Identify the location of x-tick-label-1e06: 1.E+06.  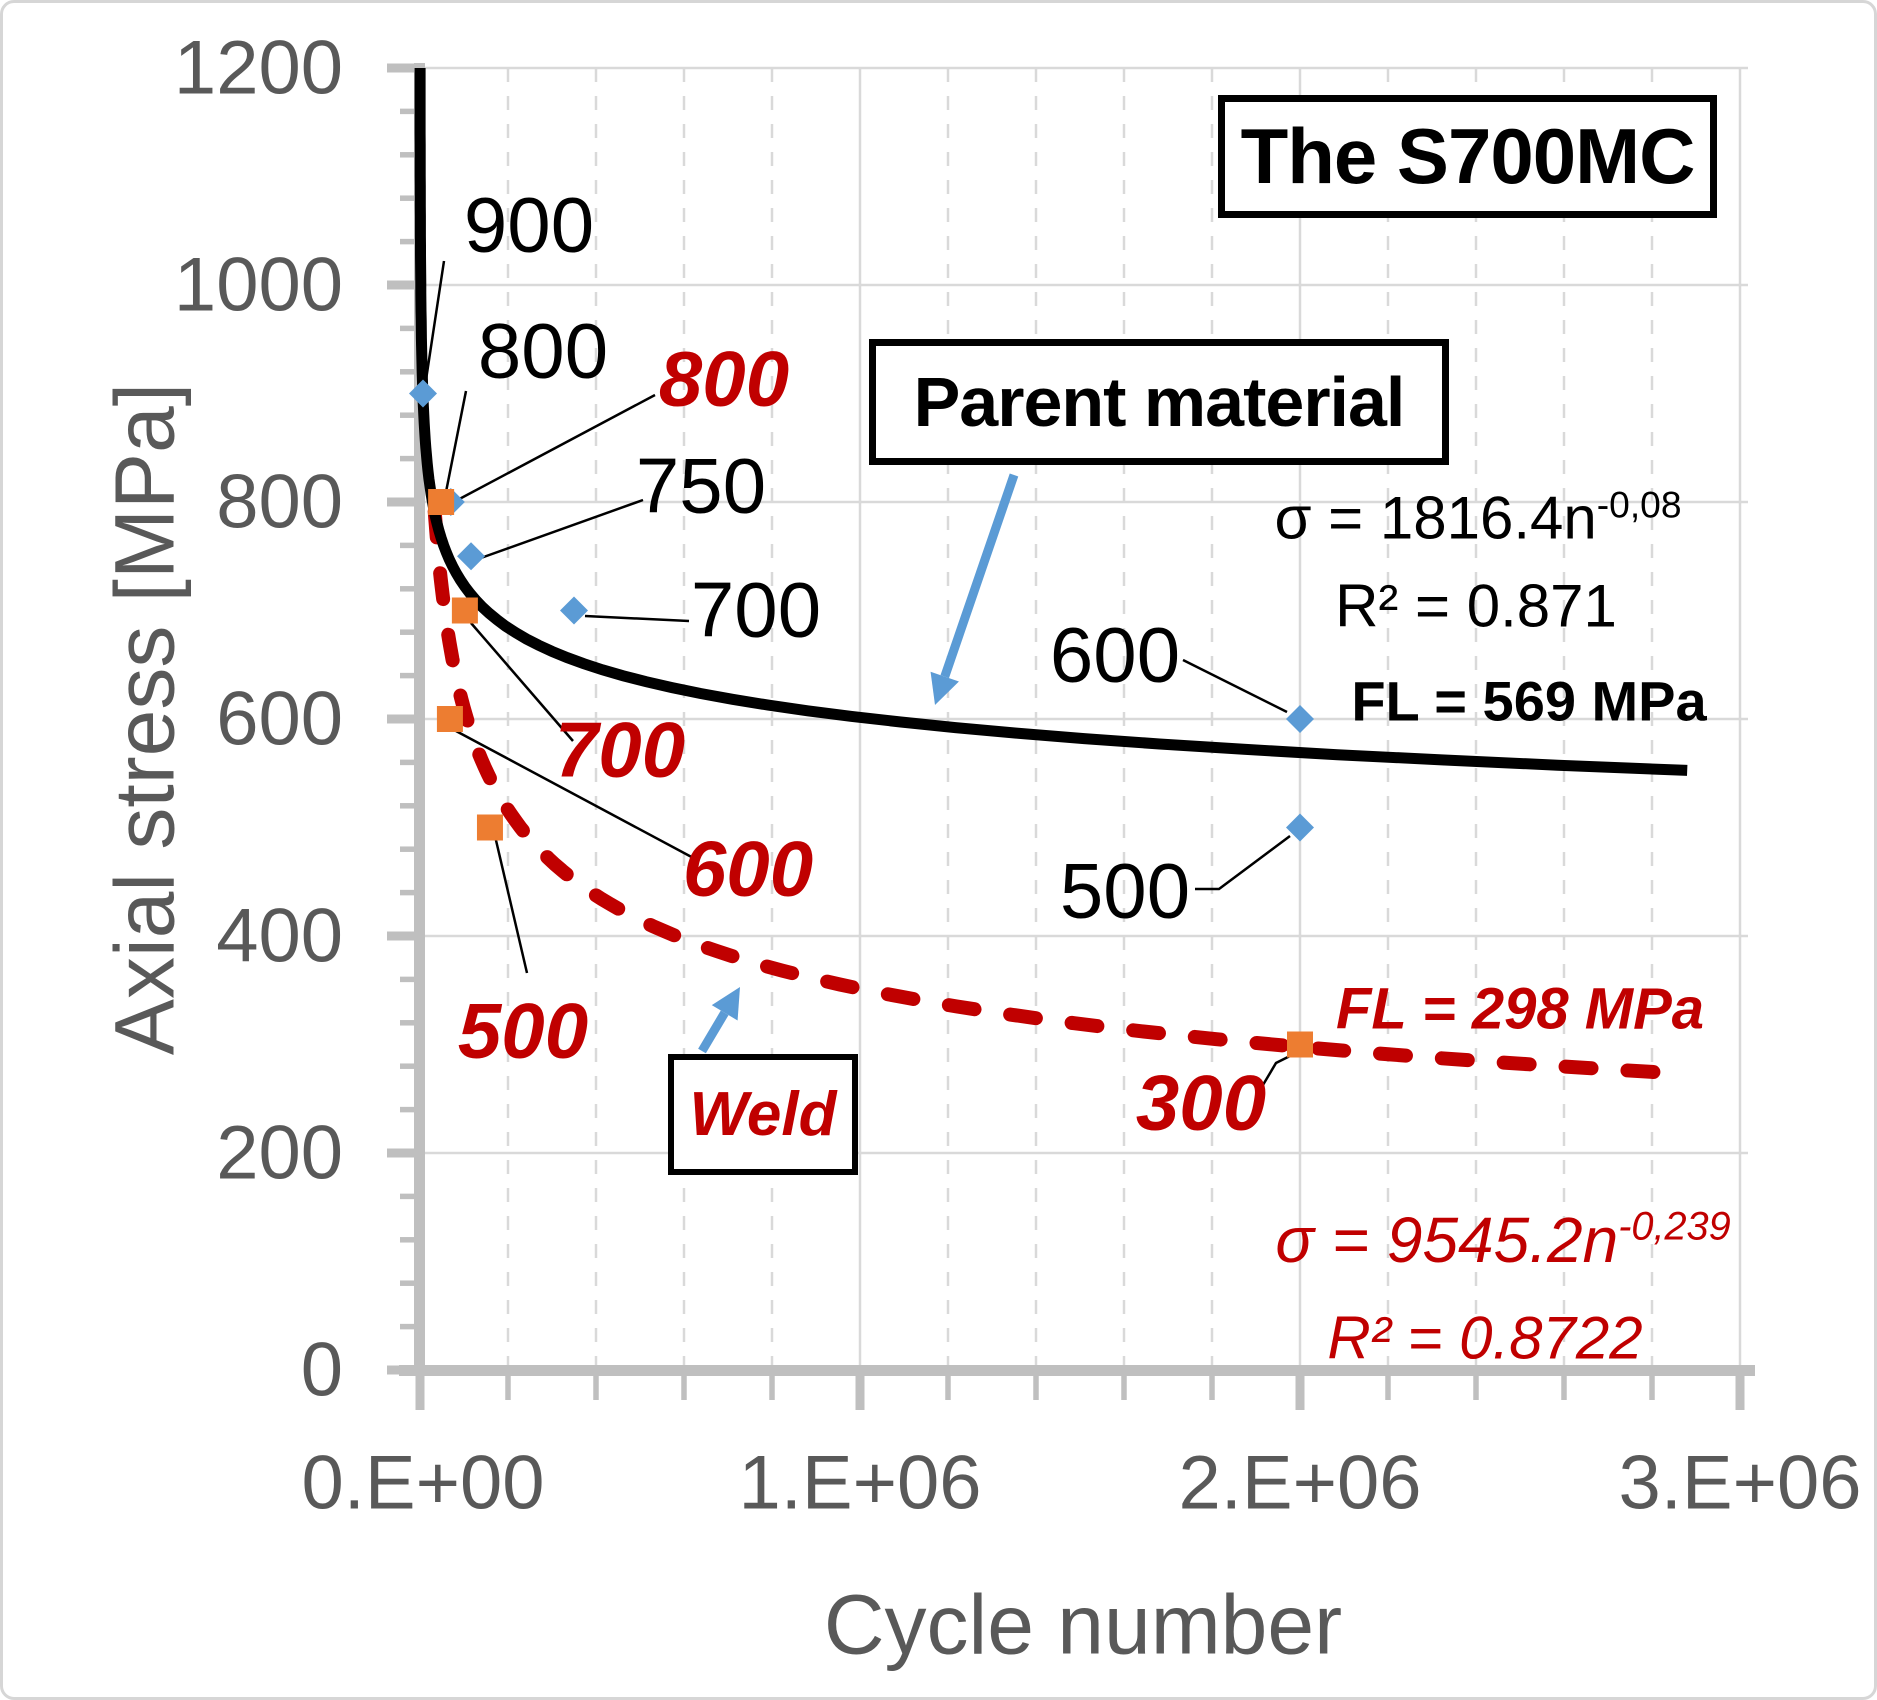
(860, 1483).